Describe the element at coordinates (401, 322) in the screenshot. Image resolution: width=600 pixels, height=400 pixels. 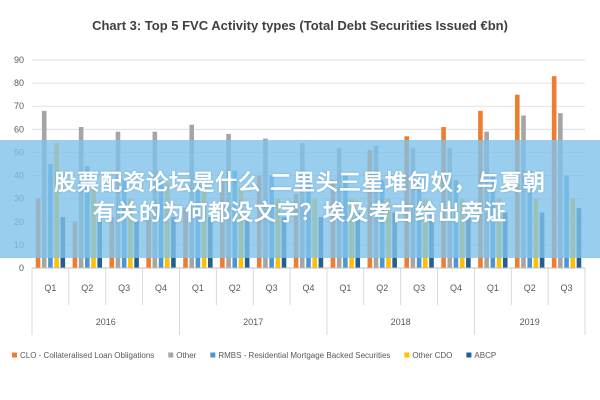
I see `x-tick-label-year: 2018` at that location.